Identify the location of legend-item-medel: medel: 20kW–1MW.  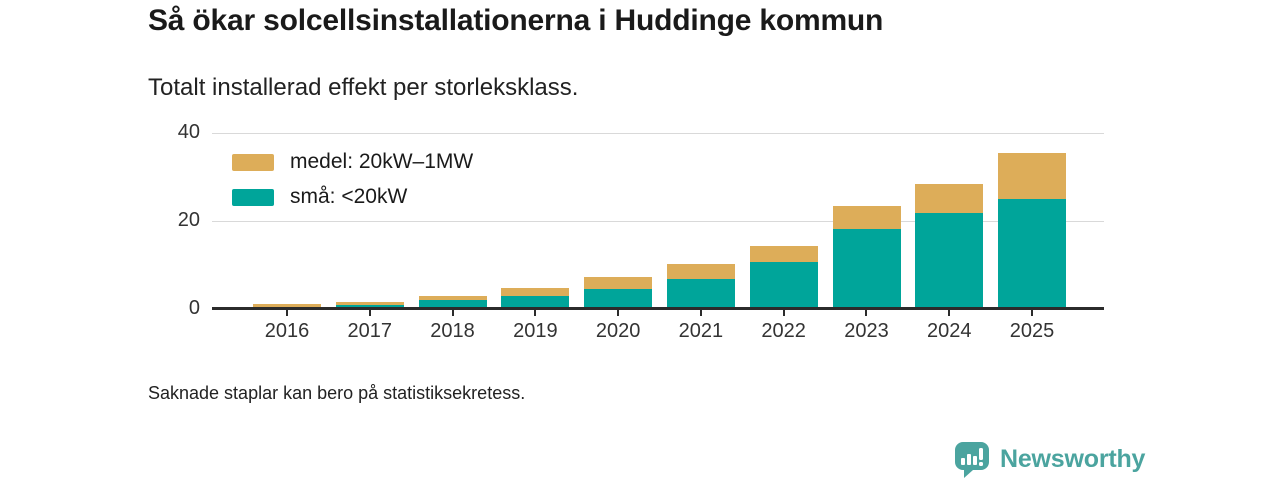
(352, 162).